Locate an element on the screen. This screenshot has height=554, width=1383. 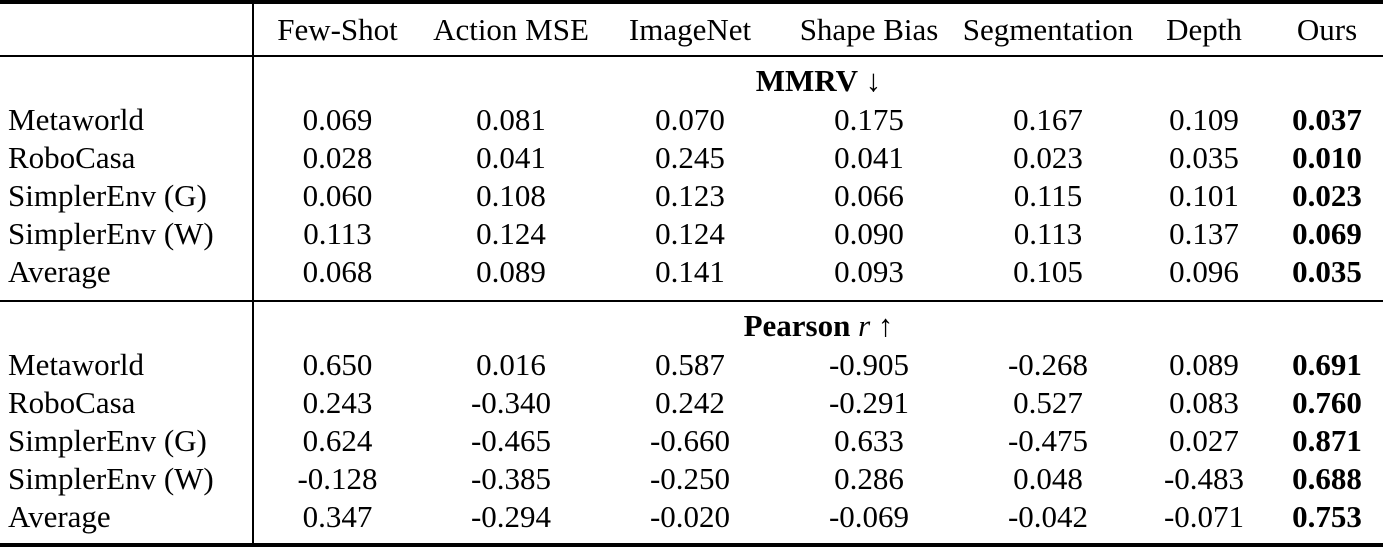
value-cell: -0.475 is located at coordinates (1048, 440).